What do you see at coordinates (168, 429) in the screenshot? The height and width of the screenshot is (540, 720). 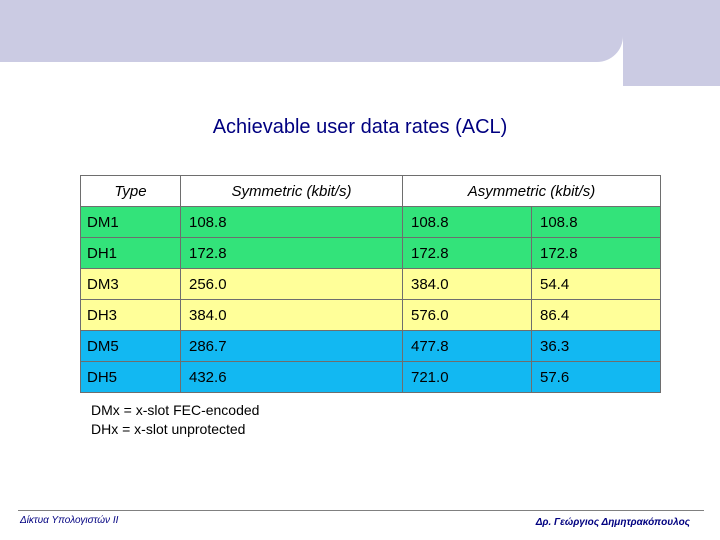 I see `note-dh: DHx = x-slot unprotected` at bounding box center [168, 429].